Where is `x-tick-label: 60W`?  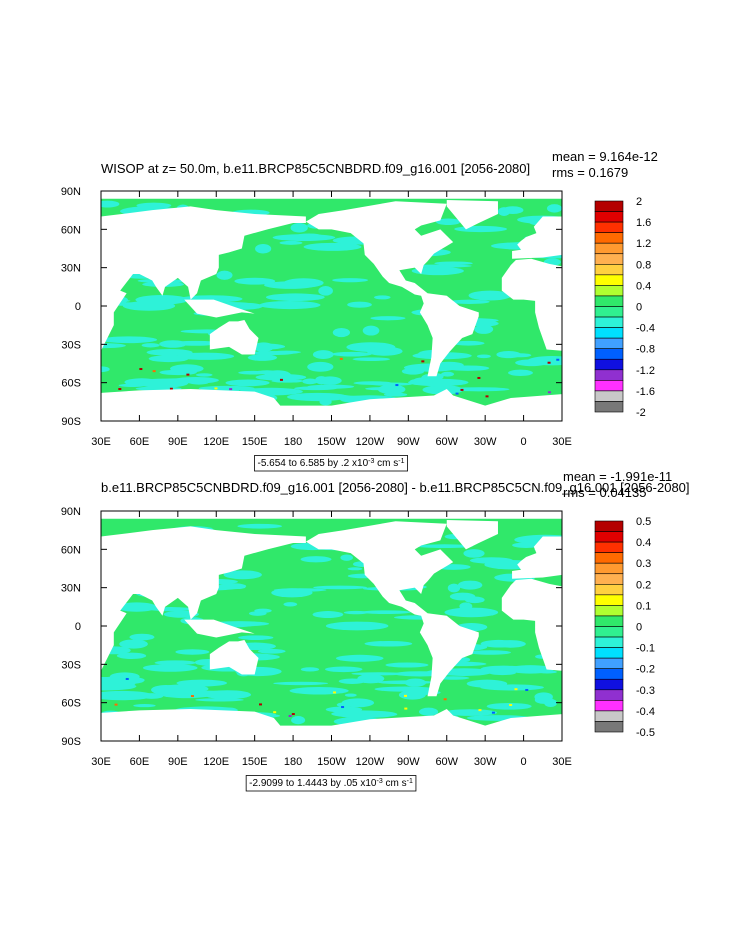
x-tick-label: 60W is located at coordinates (446, 442).